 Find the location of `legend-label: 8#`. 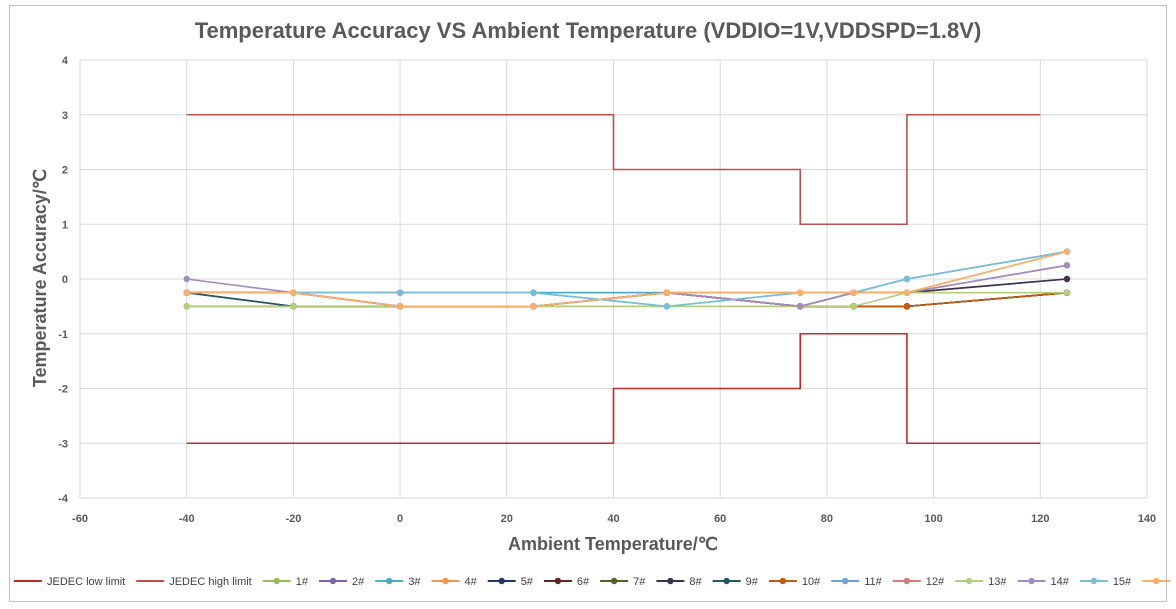

legend-label: 8# is located at coordinates (695, 582).